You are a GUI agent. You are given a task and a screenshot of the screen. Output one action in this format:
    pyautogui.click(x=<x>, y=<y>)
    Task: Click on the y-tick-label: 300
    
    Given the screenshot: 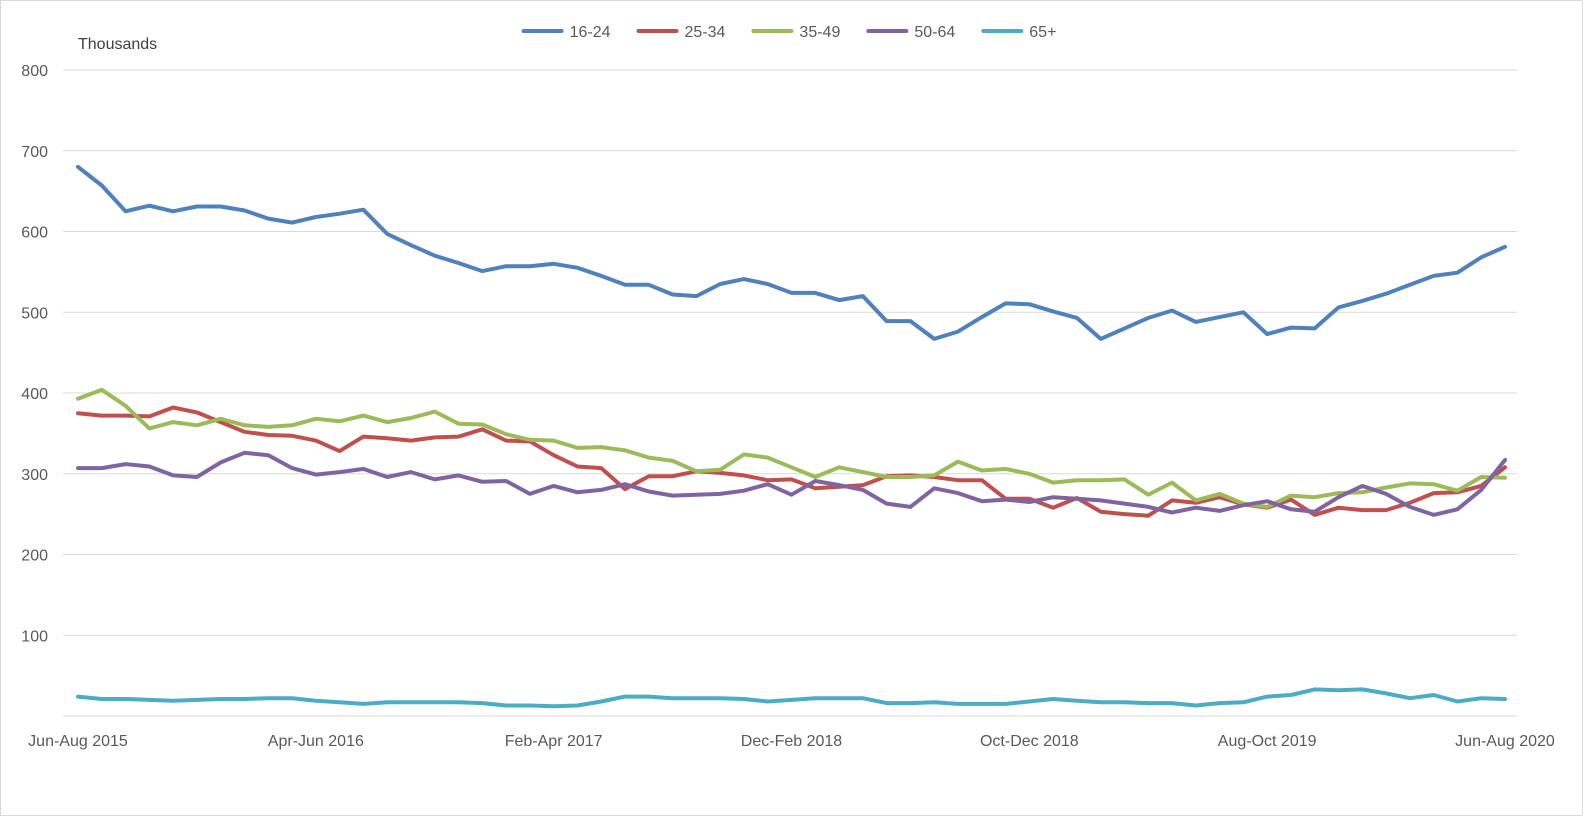 What is the action you would take?
    pyautogui.click(x=34, y=475)
    